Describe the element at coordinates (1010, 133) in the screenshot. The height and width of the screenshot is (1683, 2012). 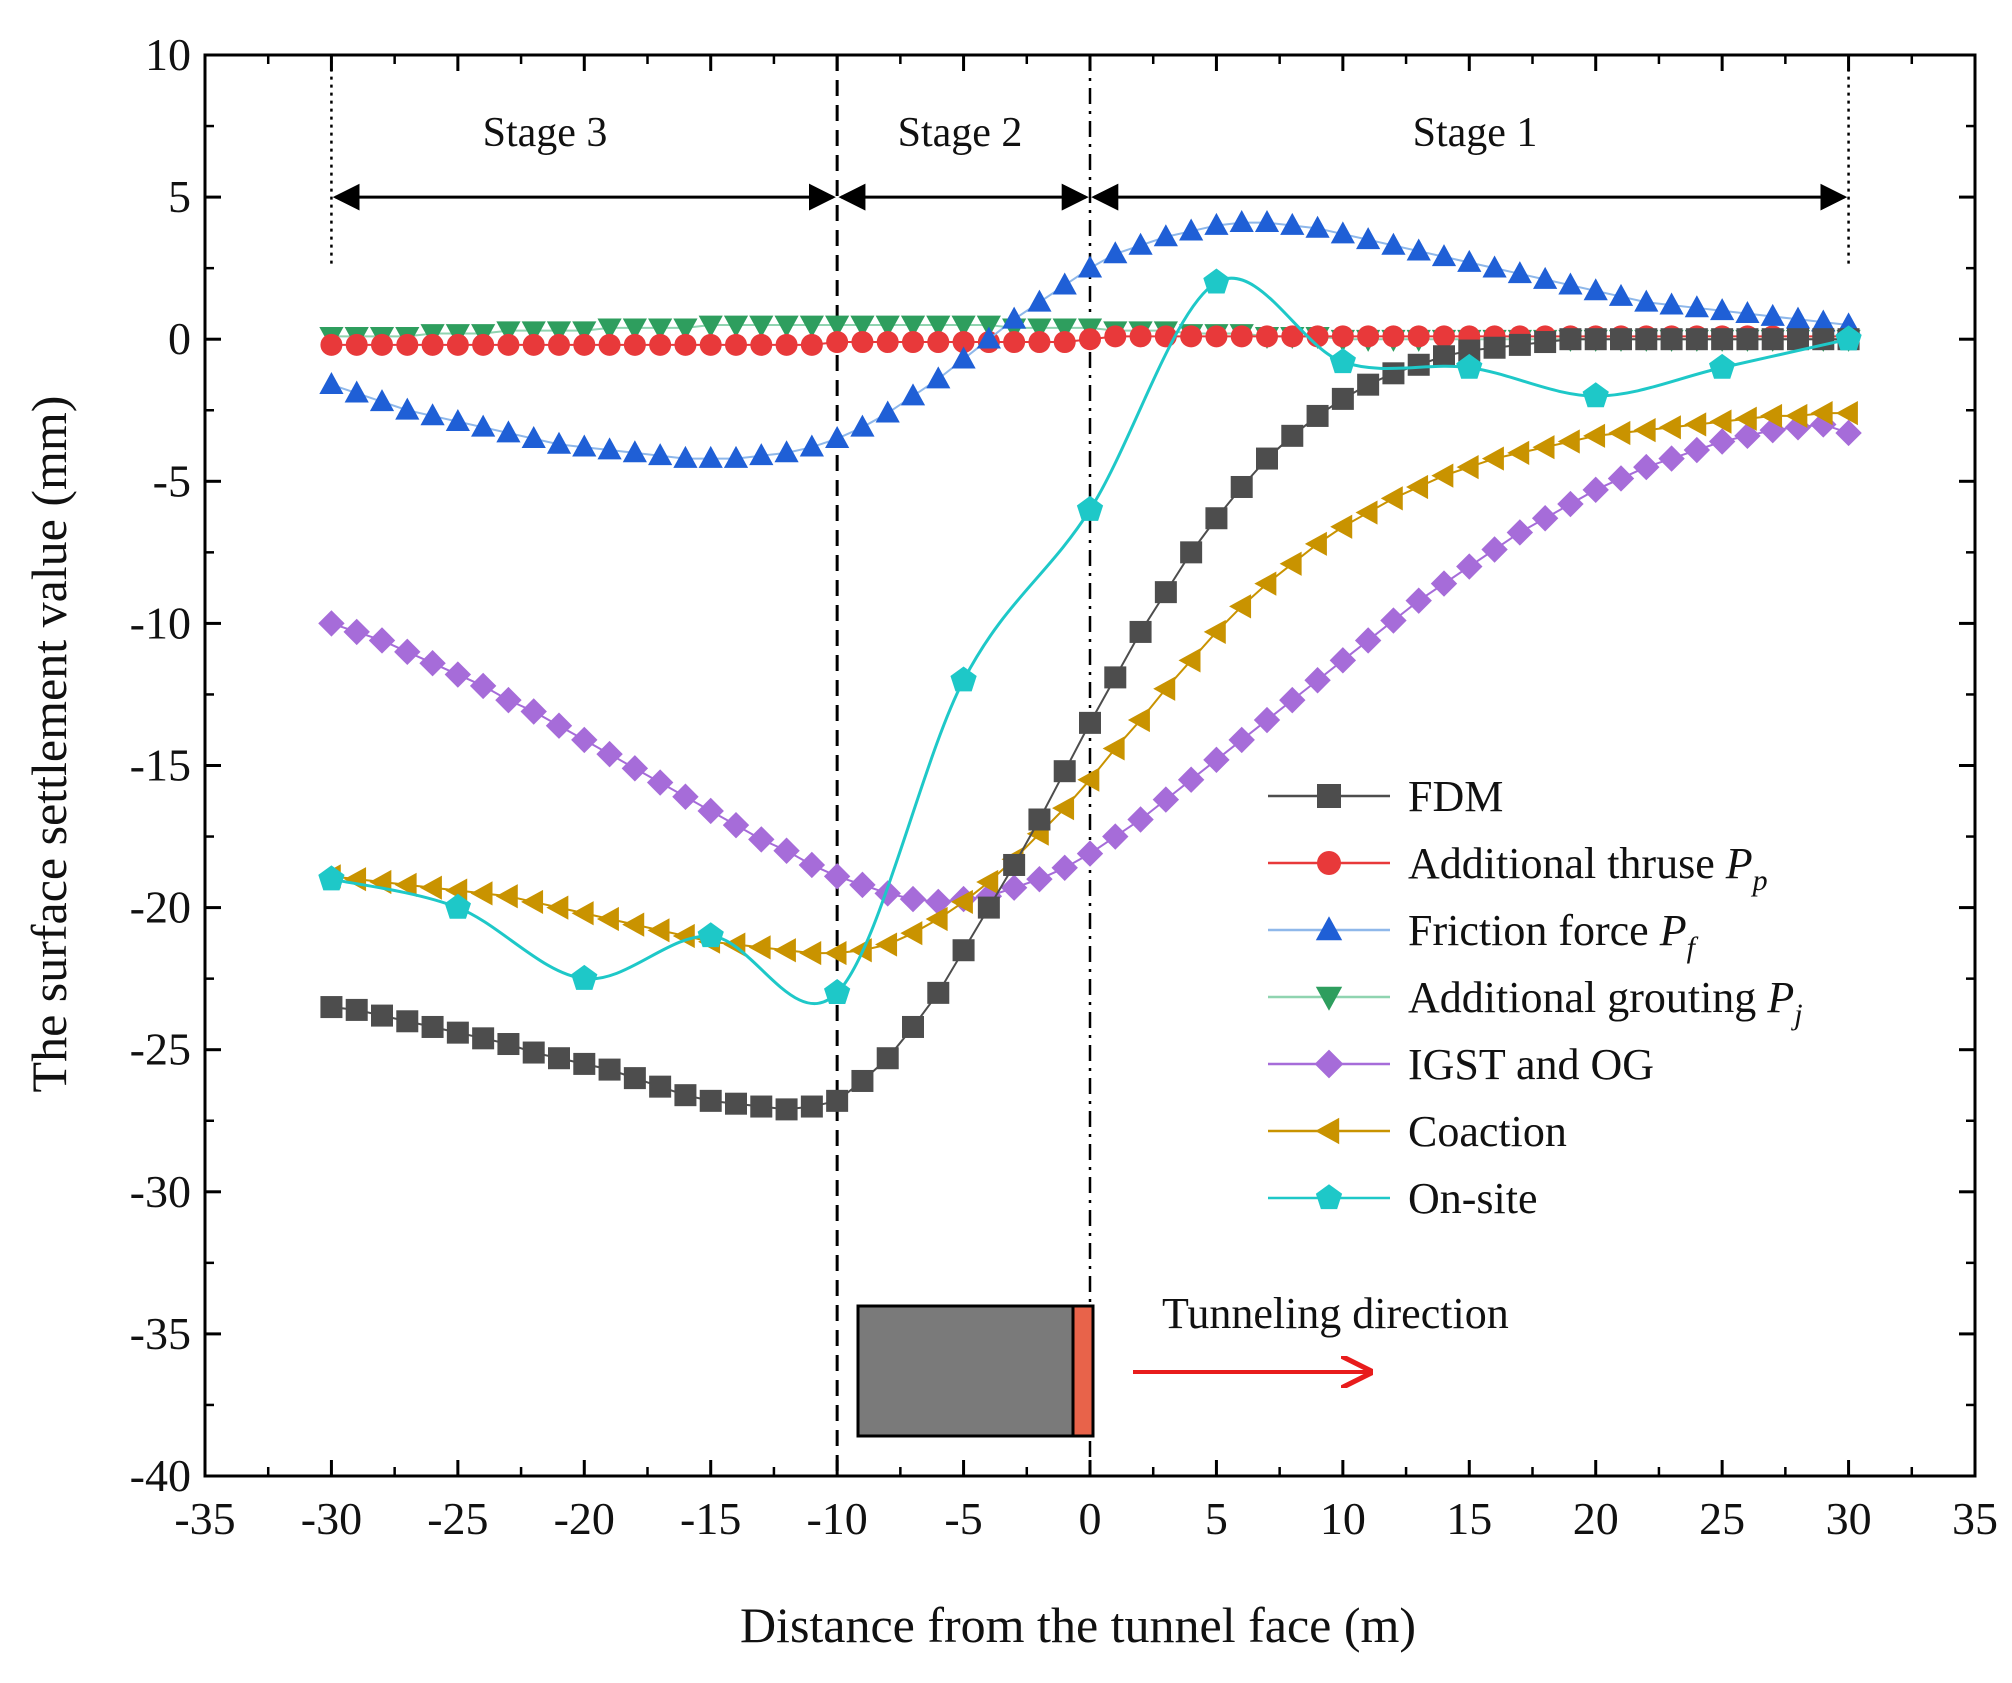
I see `stage-labels: Stage 3 Stage 2 Stage 1` at that location.